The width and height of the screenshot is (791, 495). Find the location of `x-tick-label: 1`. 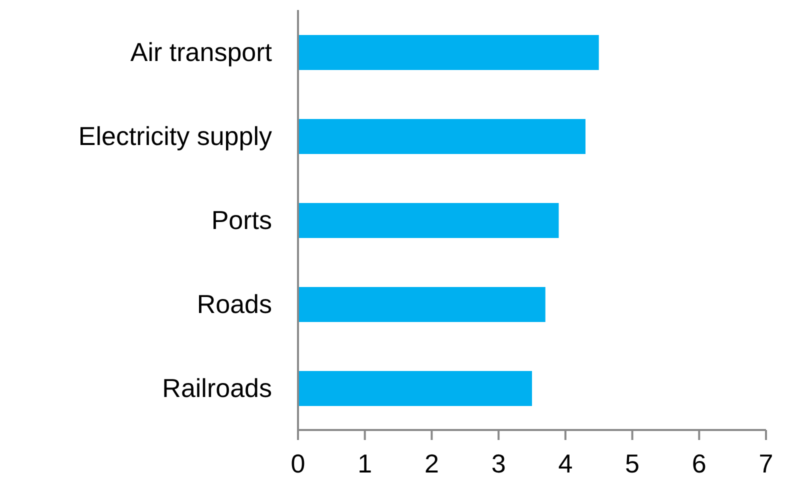

x-tick-label: 1 is located at coordinates (365, 463).